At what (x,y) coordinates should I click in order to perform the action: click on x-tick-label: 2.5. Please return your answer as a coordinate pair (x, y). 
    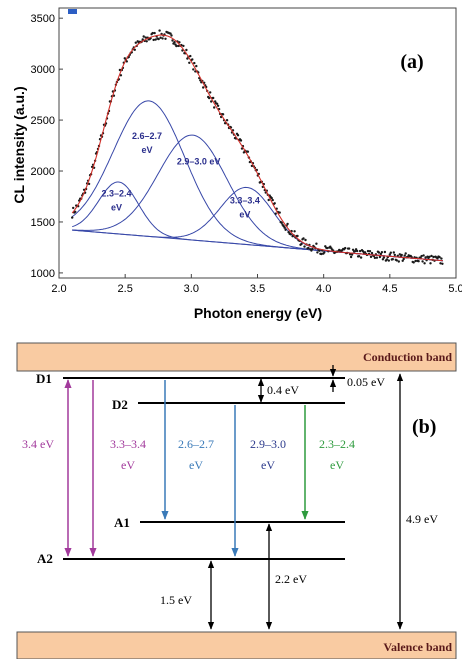
    Looking at the image, I should click on (125, 289).